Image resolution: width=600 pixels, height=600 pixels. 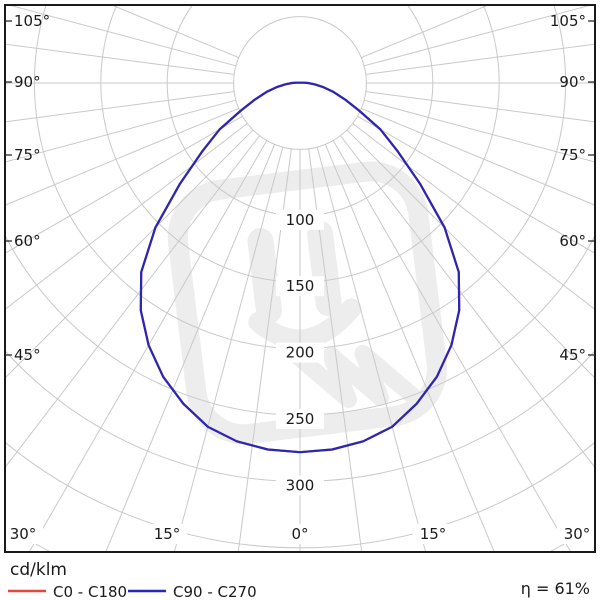 I want to click on radial-tick-label: 150, so click(x=300, y=286).